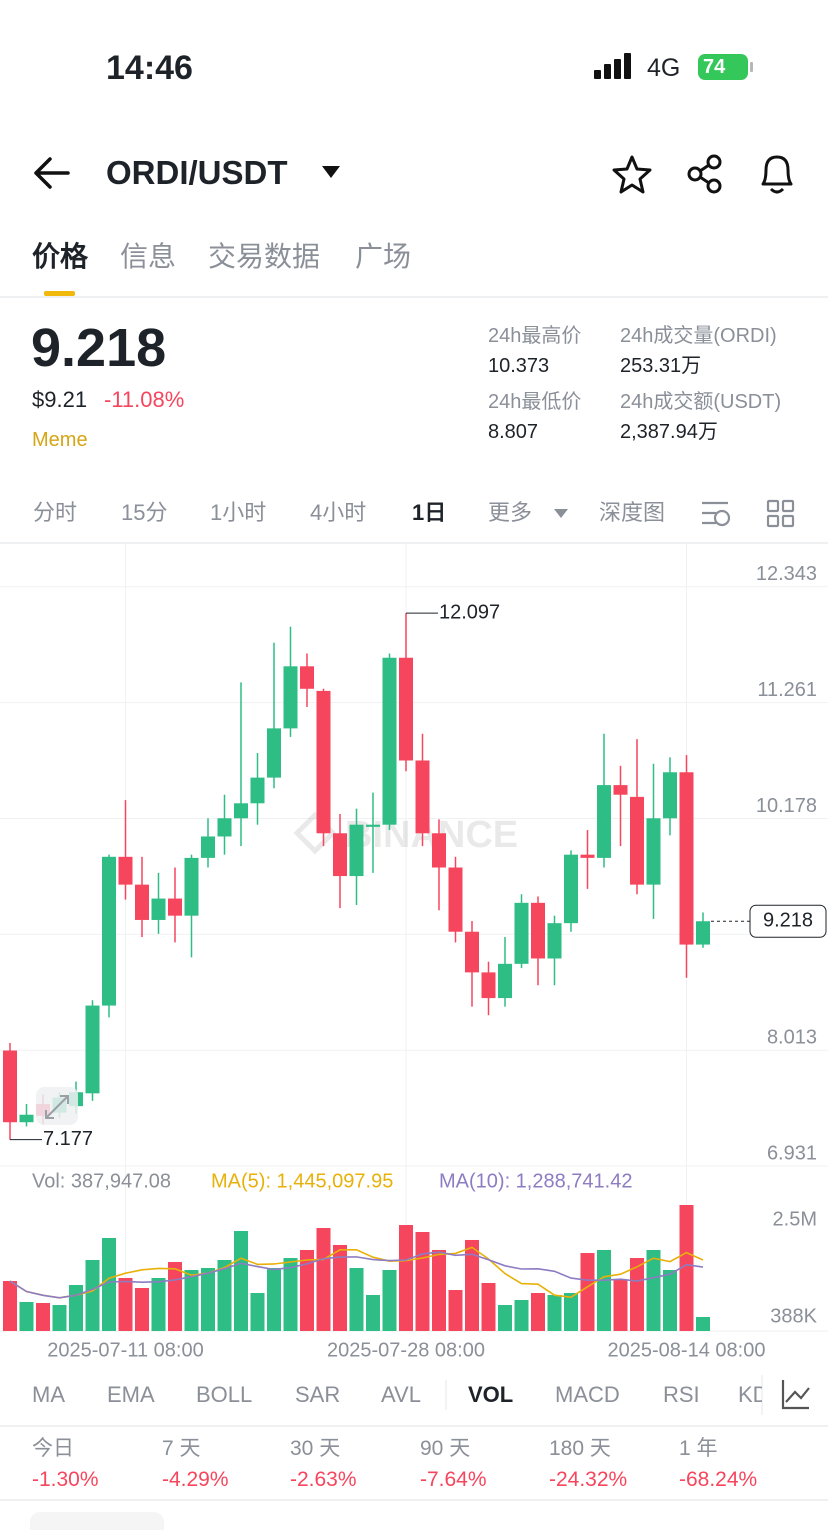  Describe the element at coordinates (510, 512) in the screenshot. I see `interval: 更多` at that location.